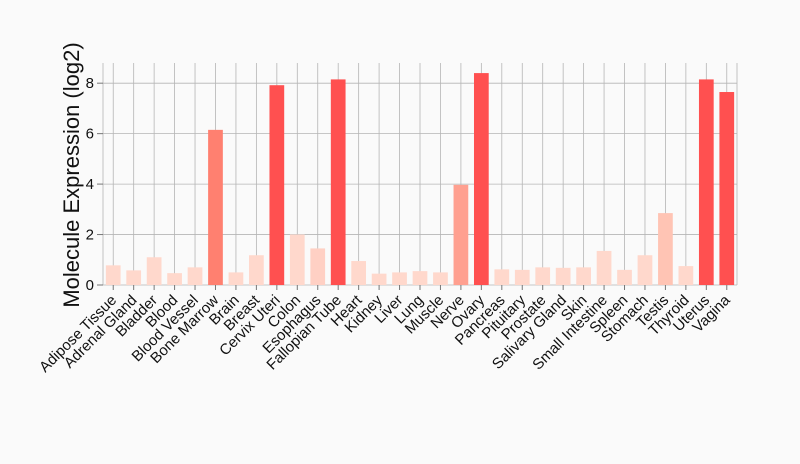 The height and width of the screenshot is (464, 800). Describe the element at coordinates (481, 179) in the screenshot. I see `bar-ovary` at that location.